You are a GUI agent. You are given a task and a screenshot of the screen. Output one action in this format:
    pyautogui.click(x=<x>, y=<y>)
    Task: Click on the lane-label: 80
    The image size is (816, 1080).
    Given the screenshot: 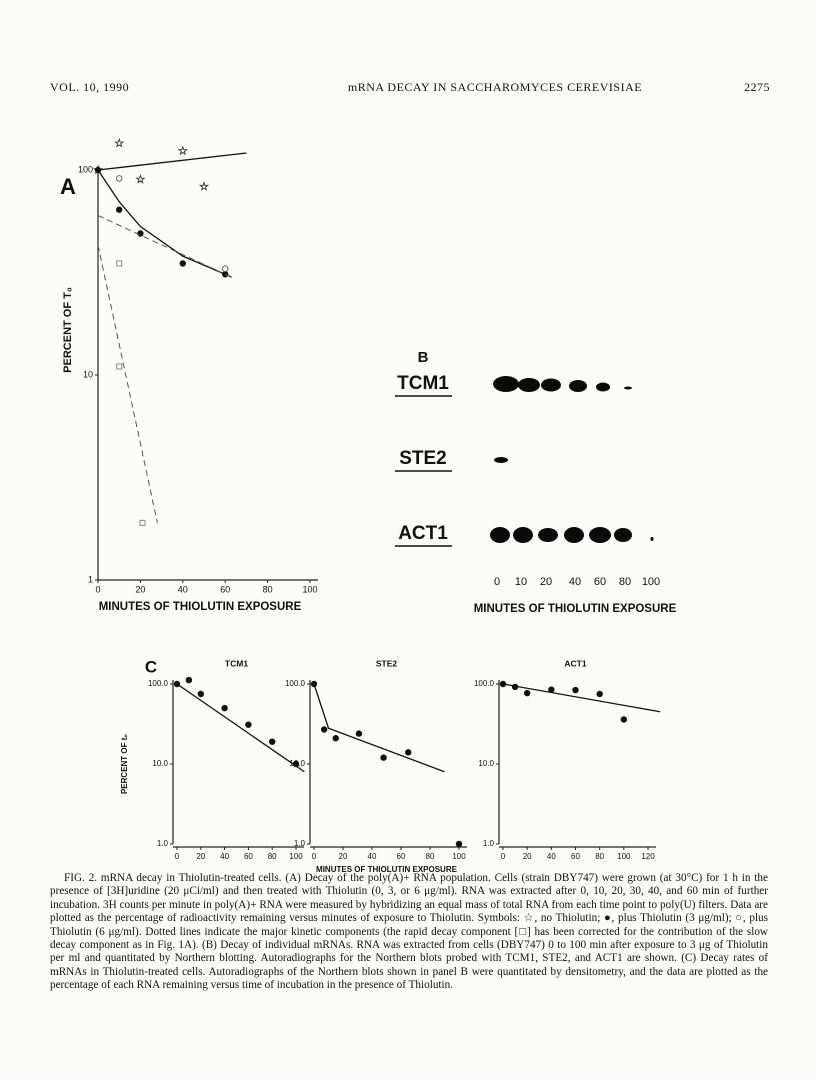 What is the action you would take?
    pyautogui.click(x=625, y=582)
    